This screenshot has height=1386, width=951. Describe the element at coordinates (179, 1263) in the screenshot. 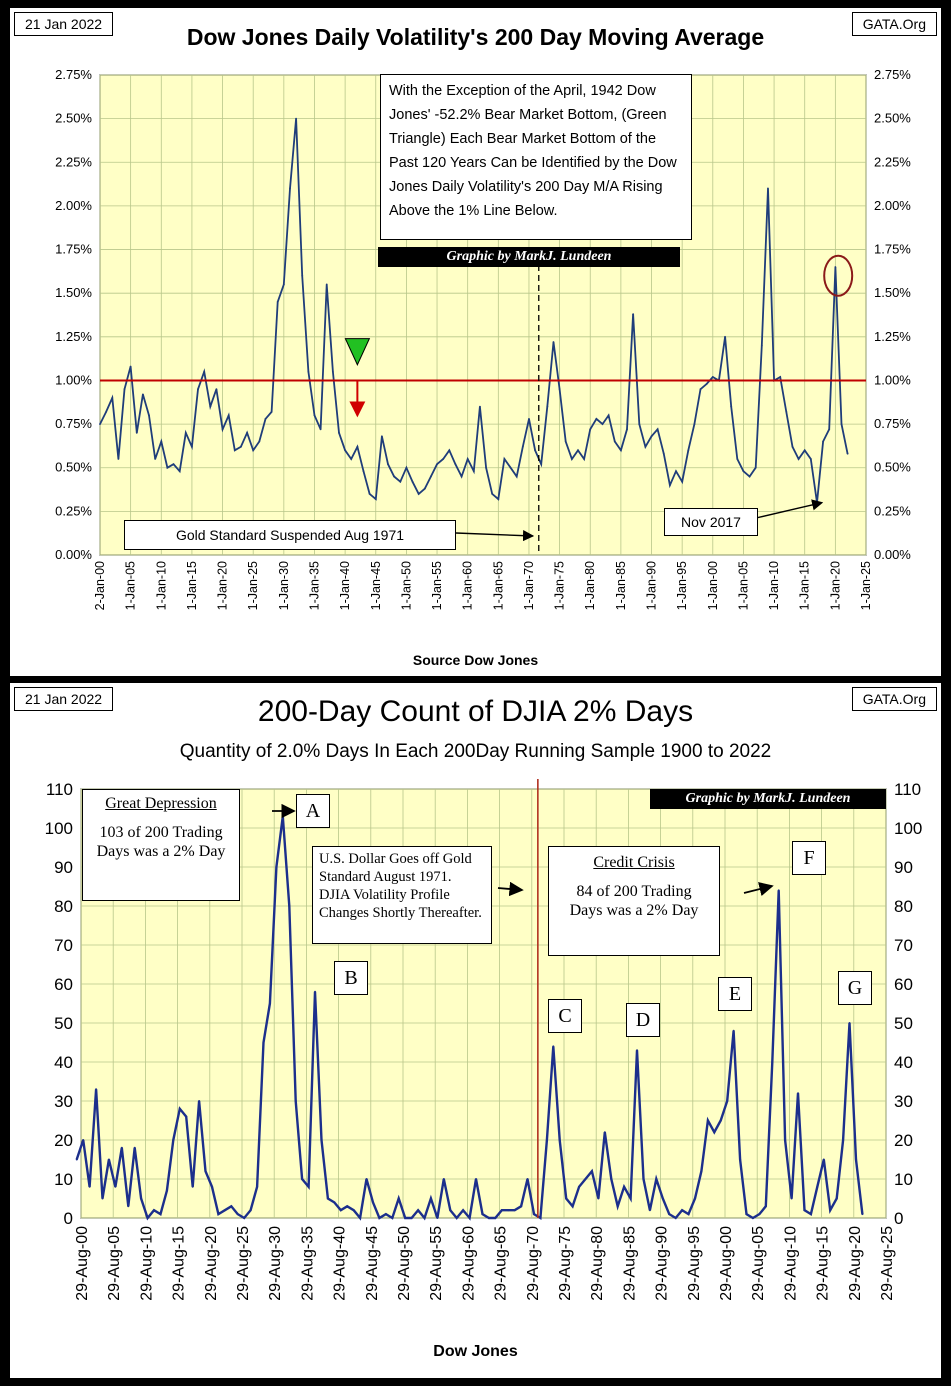

I see `x-tick-label: 29-Aug-15` at that location.